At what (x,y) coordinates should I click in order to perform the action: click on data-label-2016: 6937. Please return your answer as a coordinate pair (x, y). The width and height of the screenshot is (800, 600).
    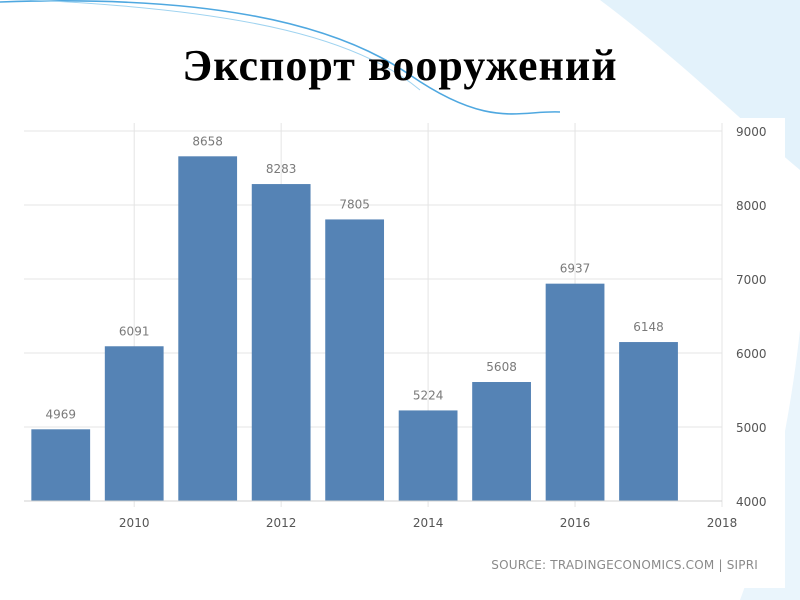
    Looking at the image, I should click on (575, 269).